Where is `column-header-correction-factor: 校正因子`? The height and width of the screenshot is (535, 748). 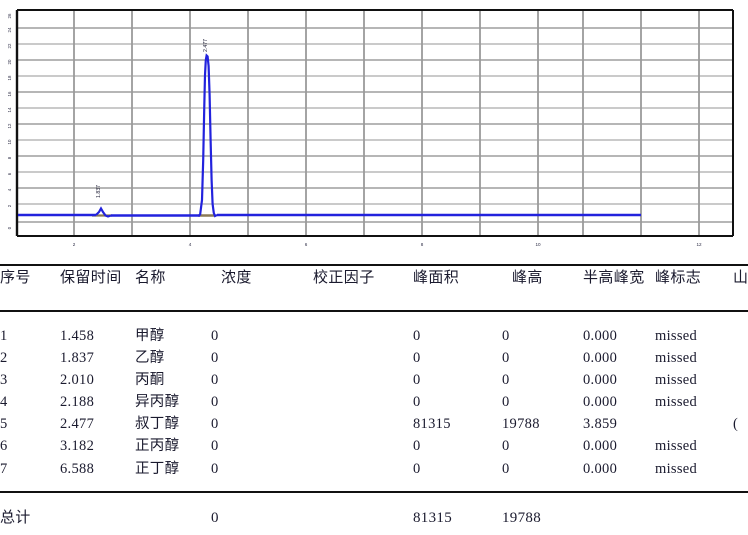 column-header-correction-factor: 校正因子 is located at coordinates (344, 278).